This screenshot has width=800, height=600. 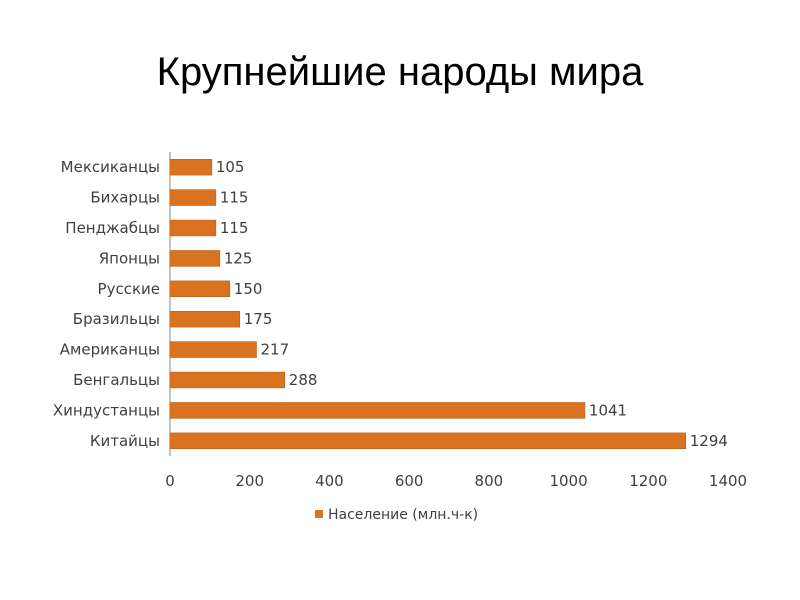 What do you see at coordinates (728, 481) in the screenshot?
I see `x-tick-label: 1400` at bounding box center [728, 481].